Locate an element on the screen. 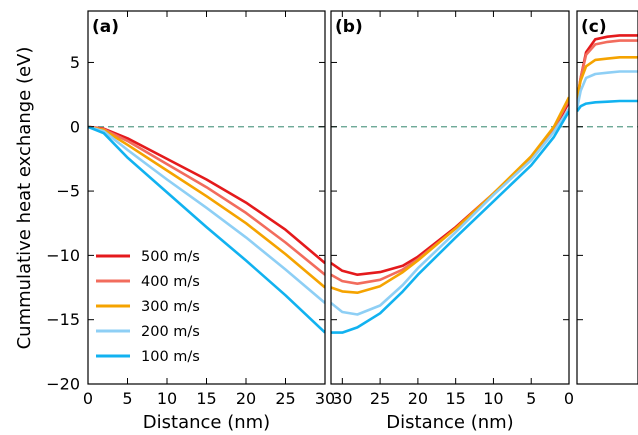 This screenshot has height=435, width=638. legend-entry: 100 m/s is located at coordinates (148, 357).